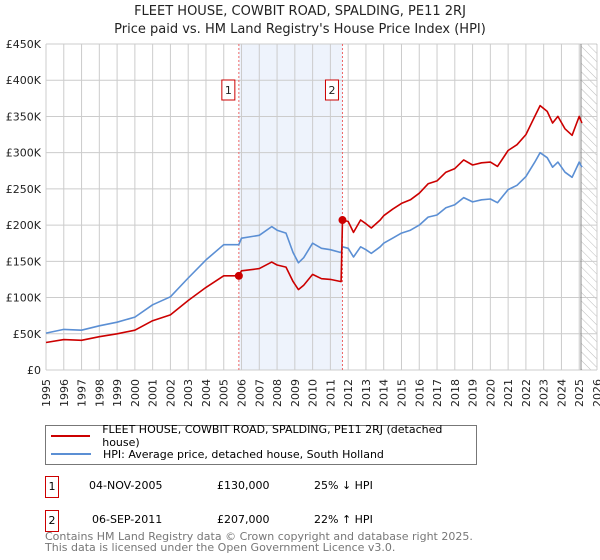 This screenshot has height=560, width=600. I want to click on x-tick-label: 1997, so click(82, 393).